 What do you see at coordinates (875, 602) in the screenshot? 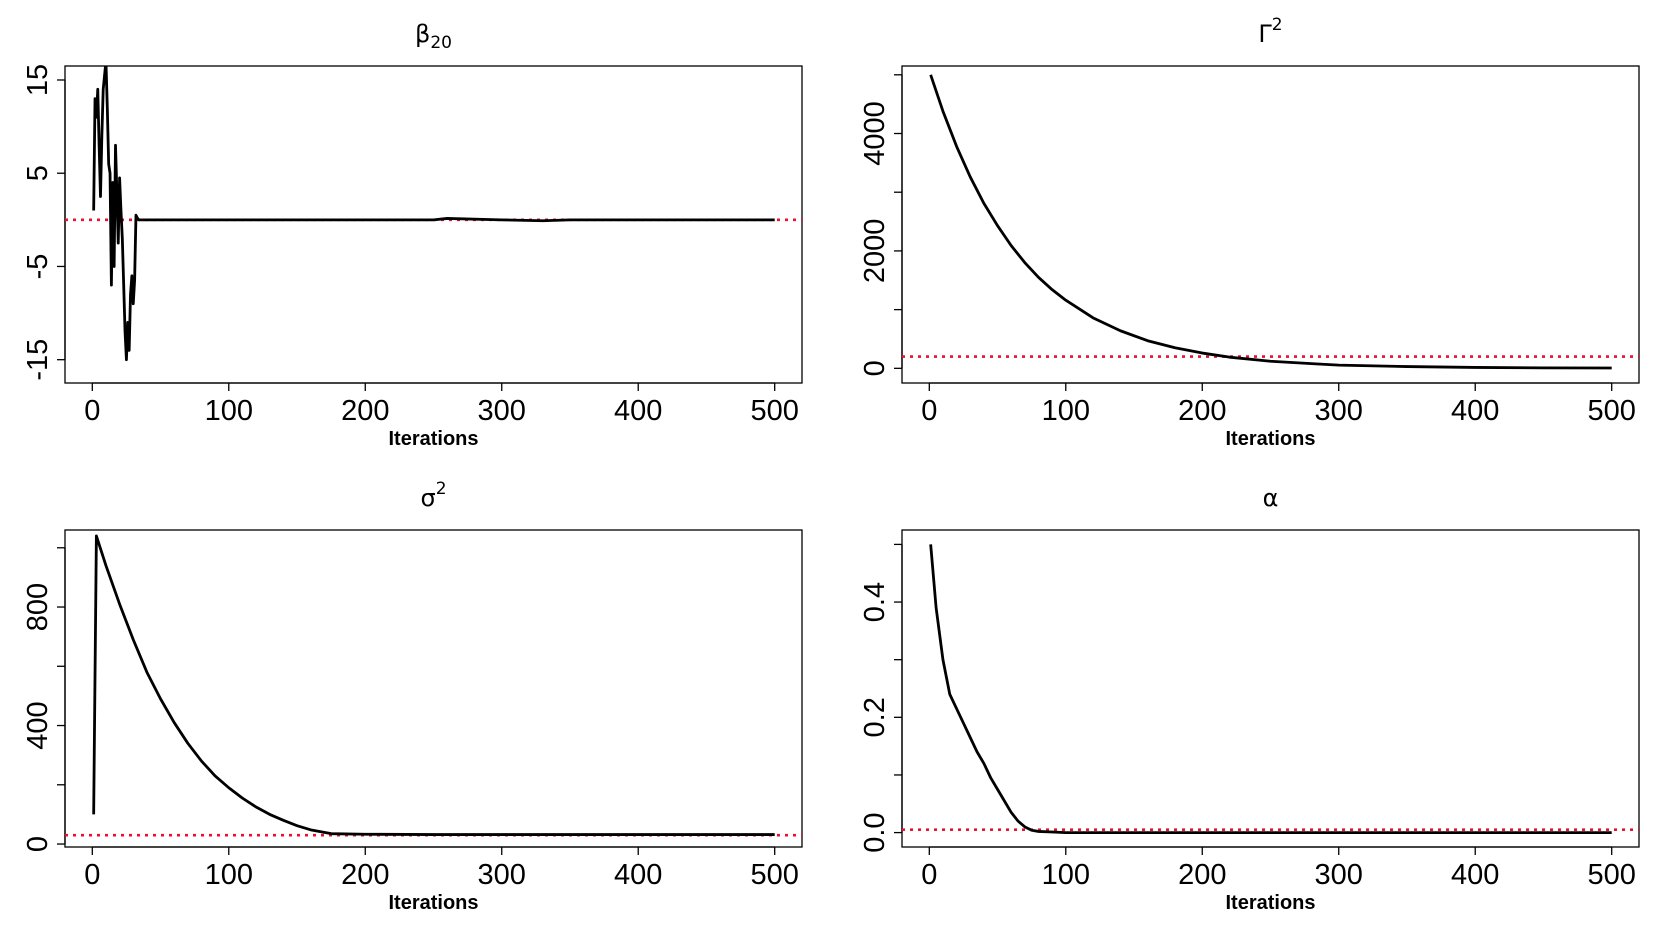
I see `y-tick-label: 0.4` at bounding box center [875, 602].